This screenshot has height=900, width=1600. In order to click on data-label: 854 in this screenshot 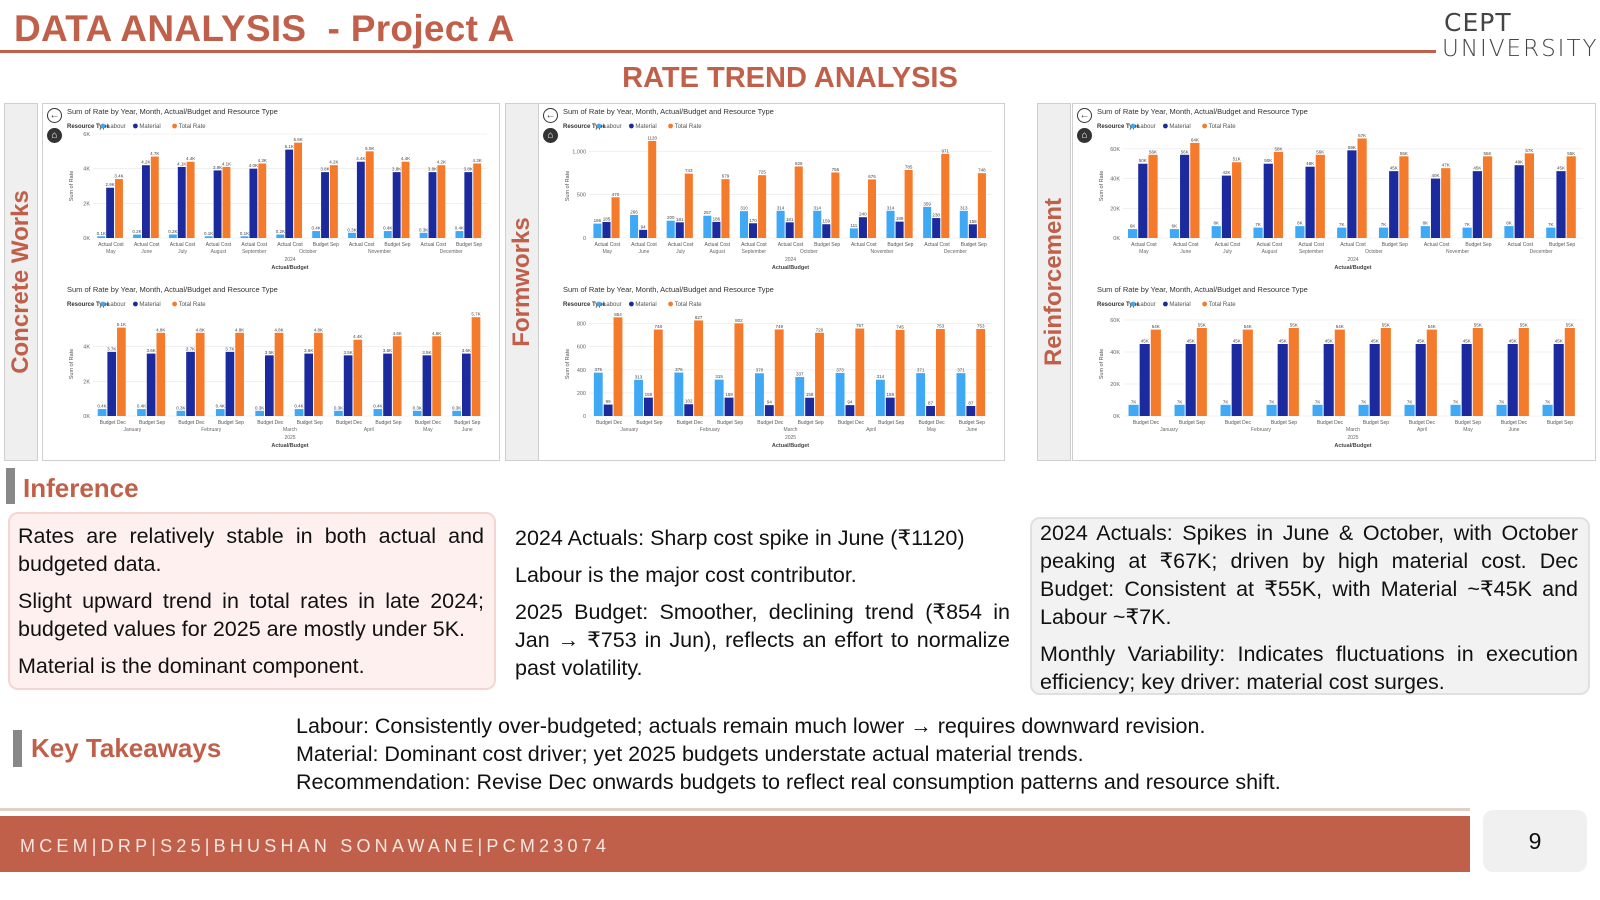, I will do `click(618, 314)`.